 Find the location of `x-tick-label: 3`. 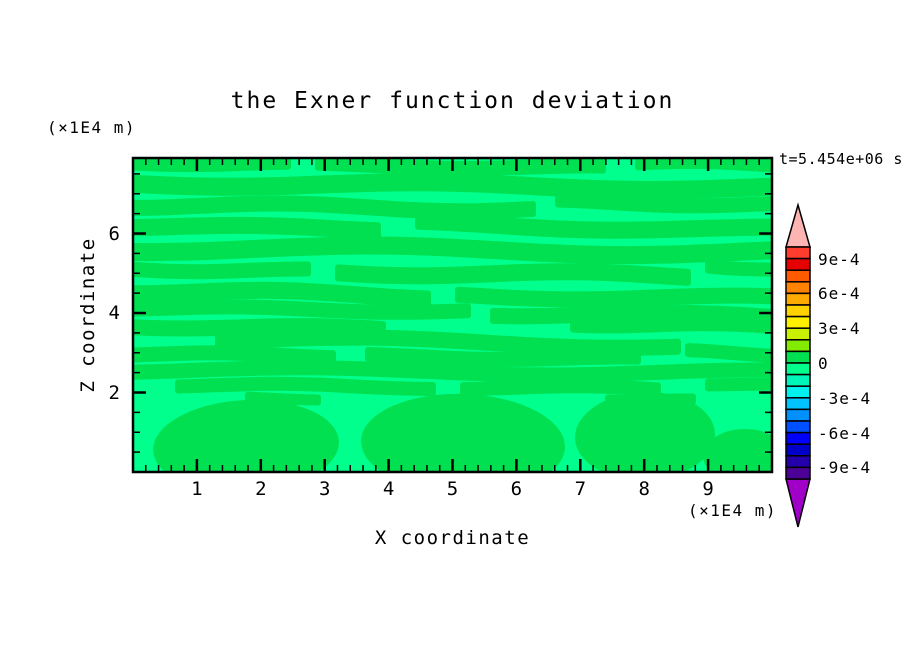

x-tick-label: 3 is located at coordinates (324, 489).